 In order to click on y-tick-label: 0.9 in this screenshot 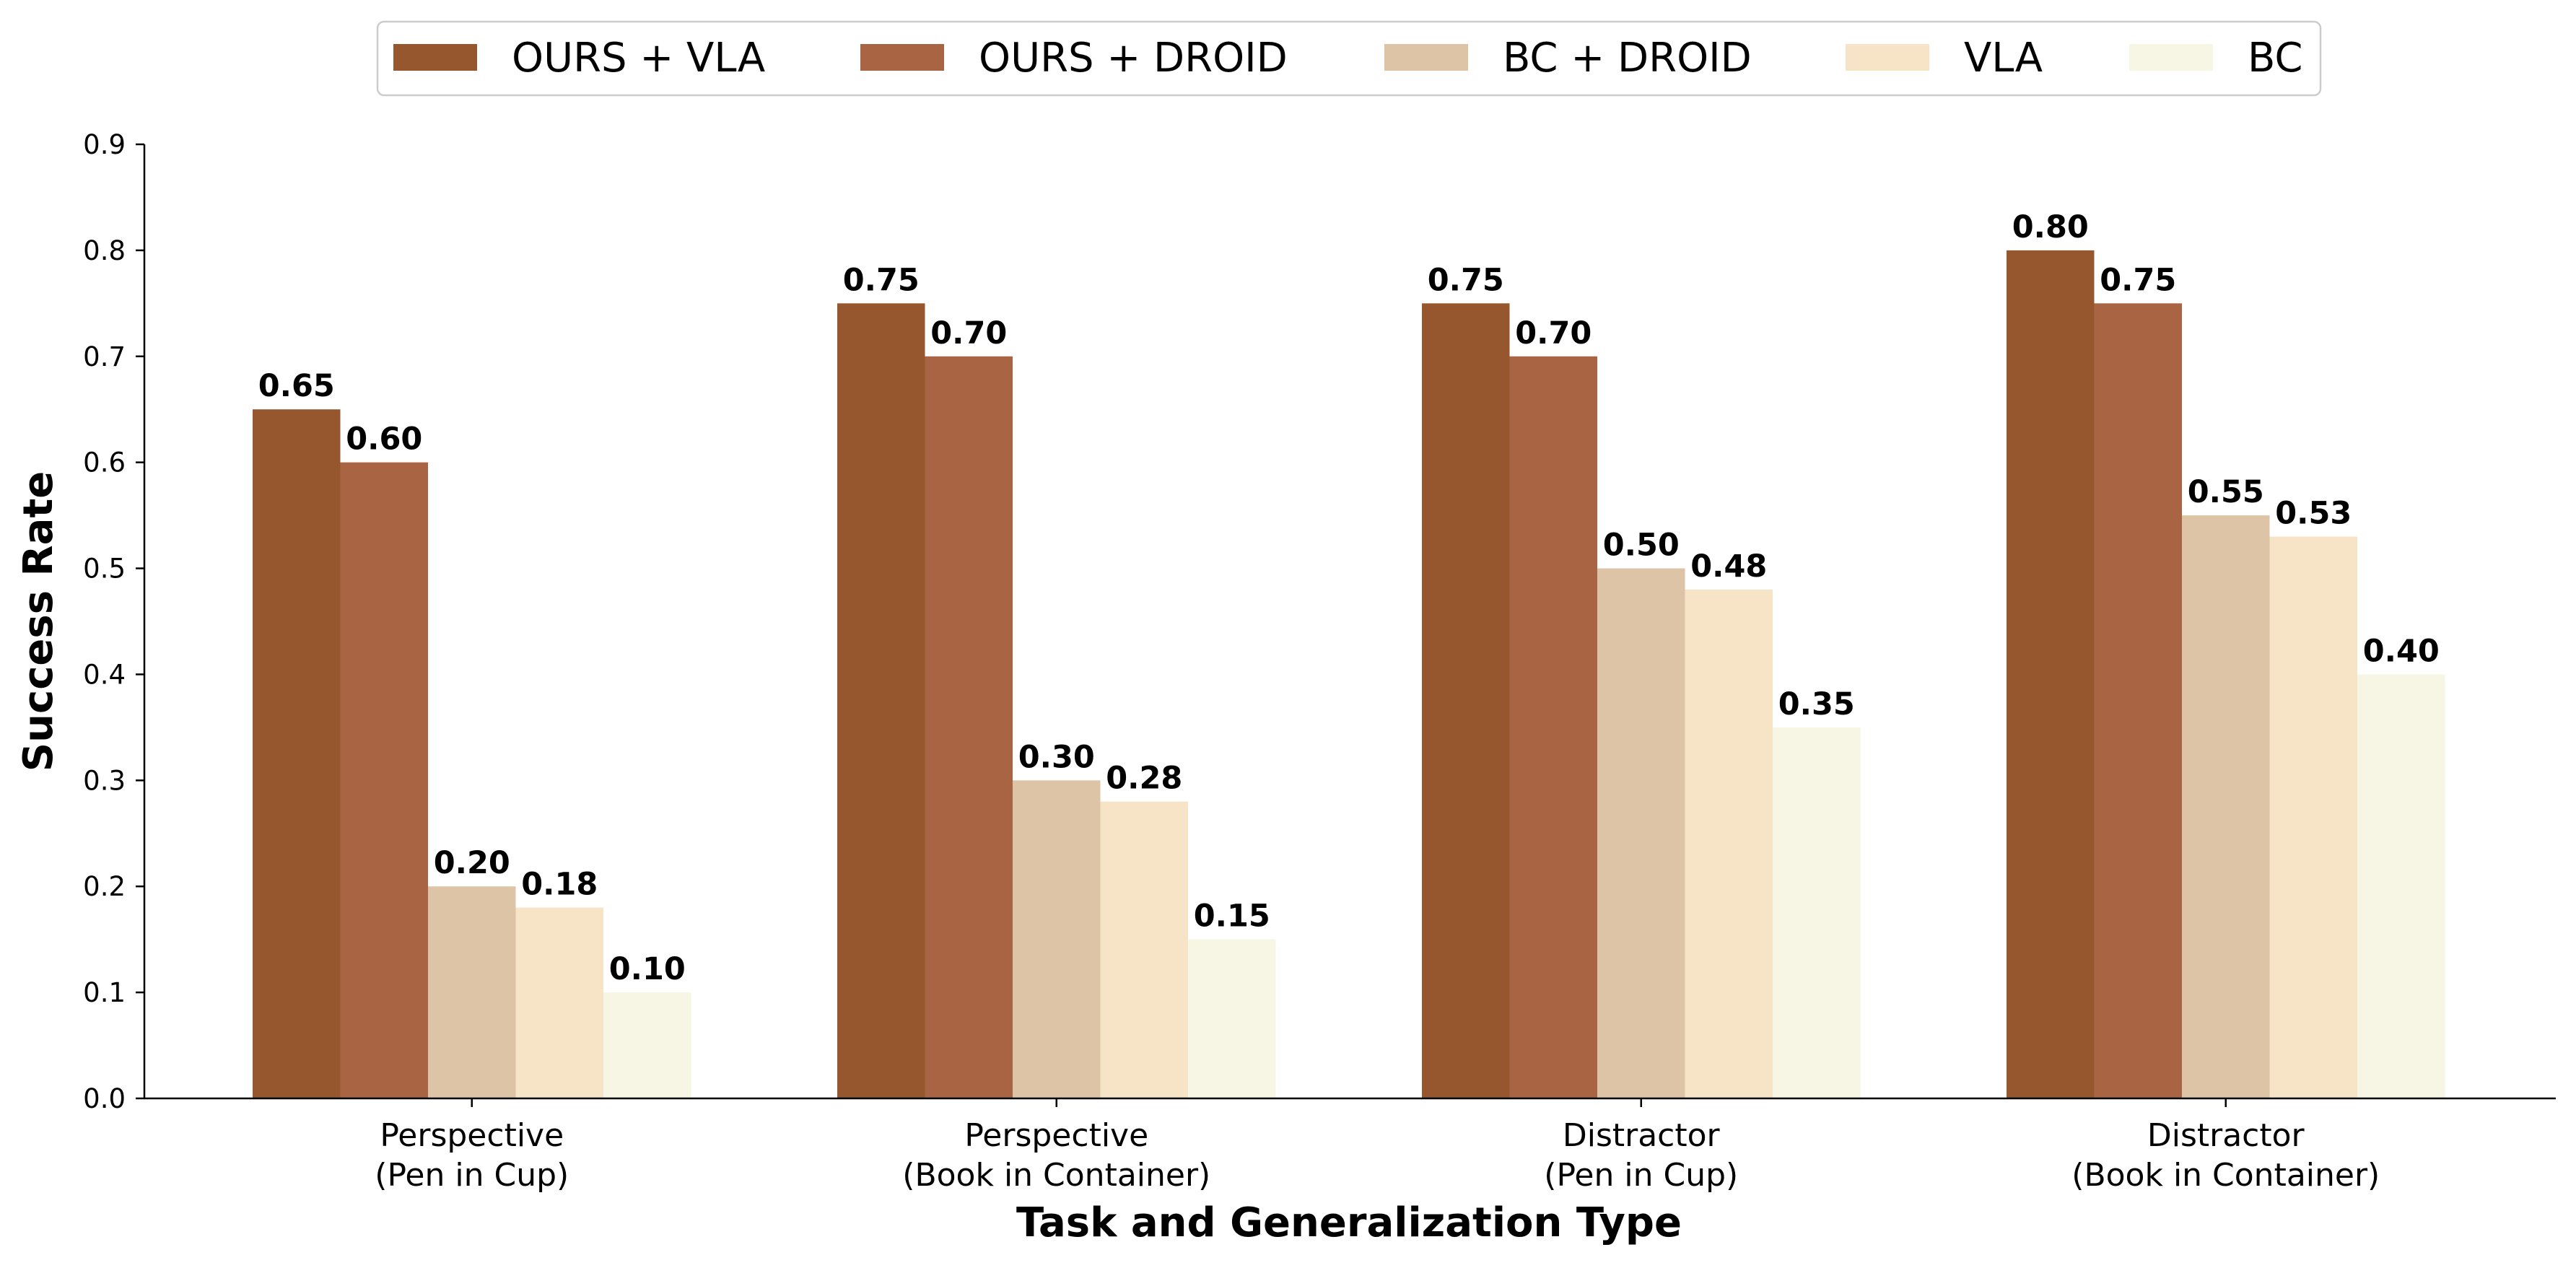, I will do `click(104, 144)`.